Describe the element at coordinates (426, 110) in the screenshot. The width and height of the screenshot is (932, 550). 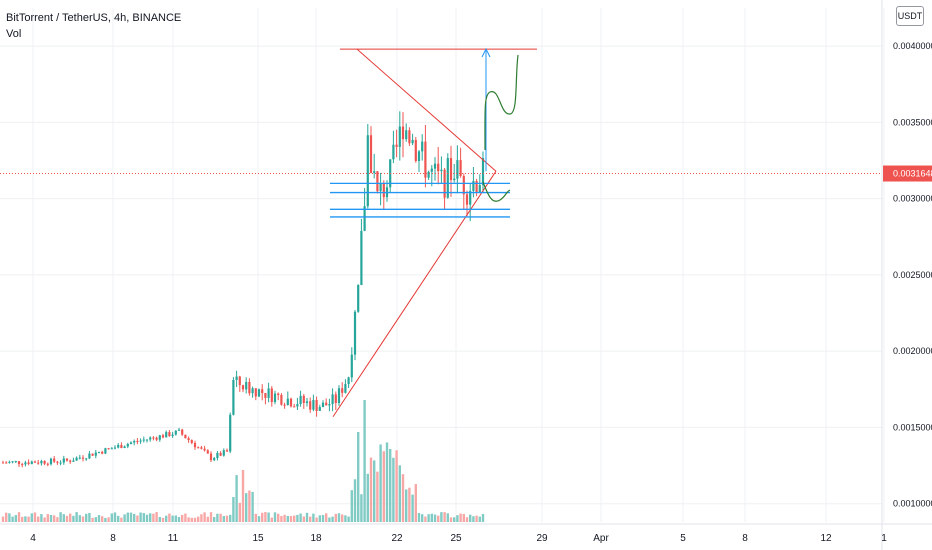
I see `descending-trendline` at that location.